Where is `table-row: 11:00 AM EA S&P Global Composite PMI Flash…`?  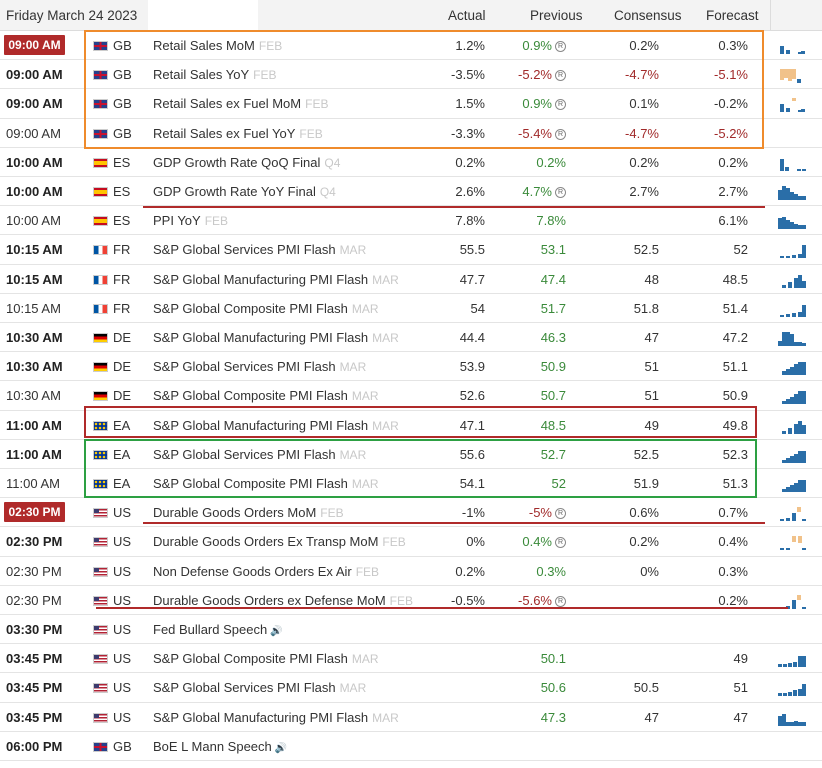 table-row: 11:00 AM EA S&P Global Composite PMI Flash… is located at coordinates (411, 484).